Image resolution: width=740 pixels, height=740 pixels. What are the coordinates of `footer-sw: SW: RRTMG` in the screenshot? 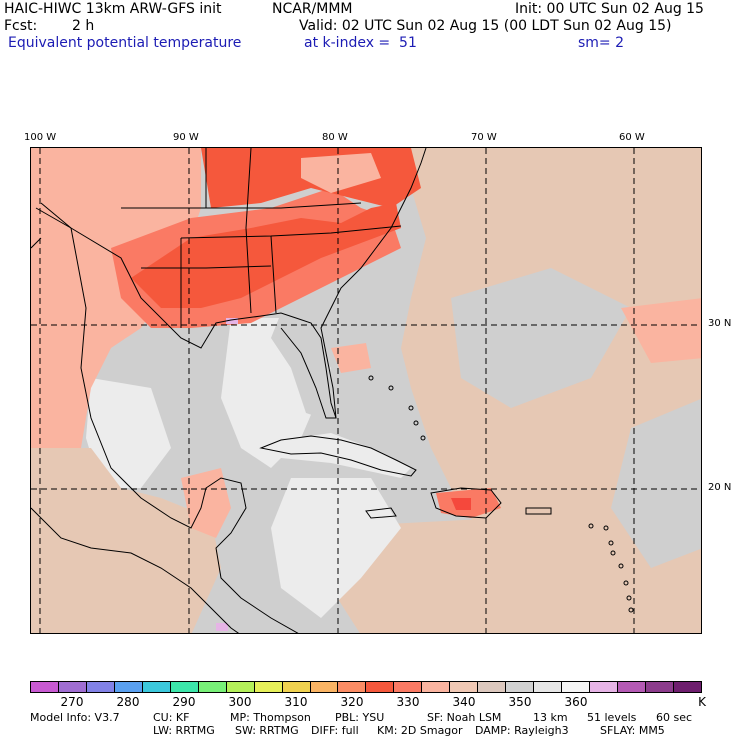 It's located at (267, 730).